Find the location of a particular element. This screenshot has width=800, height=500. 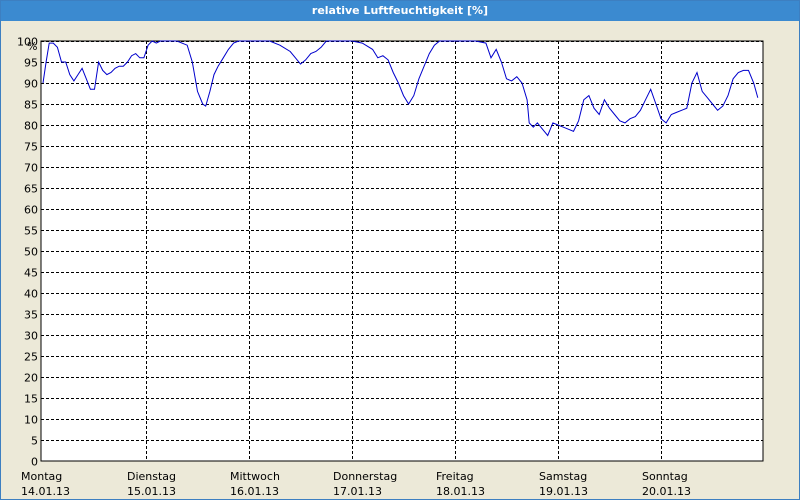

x-tick-date: 20.01.13 is located at coordinates (666, 491).